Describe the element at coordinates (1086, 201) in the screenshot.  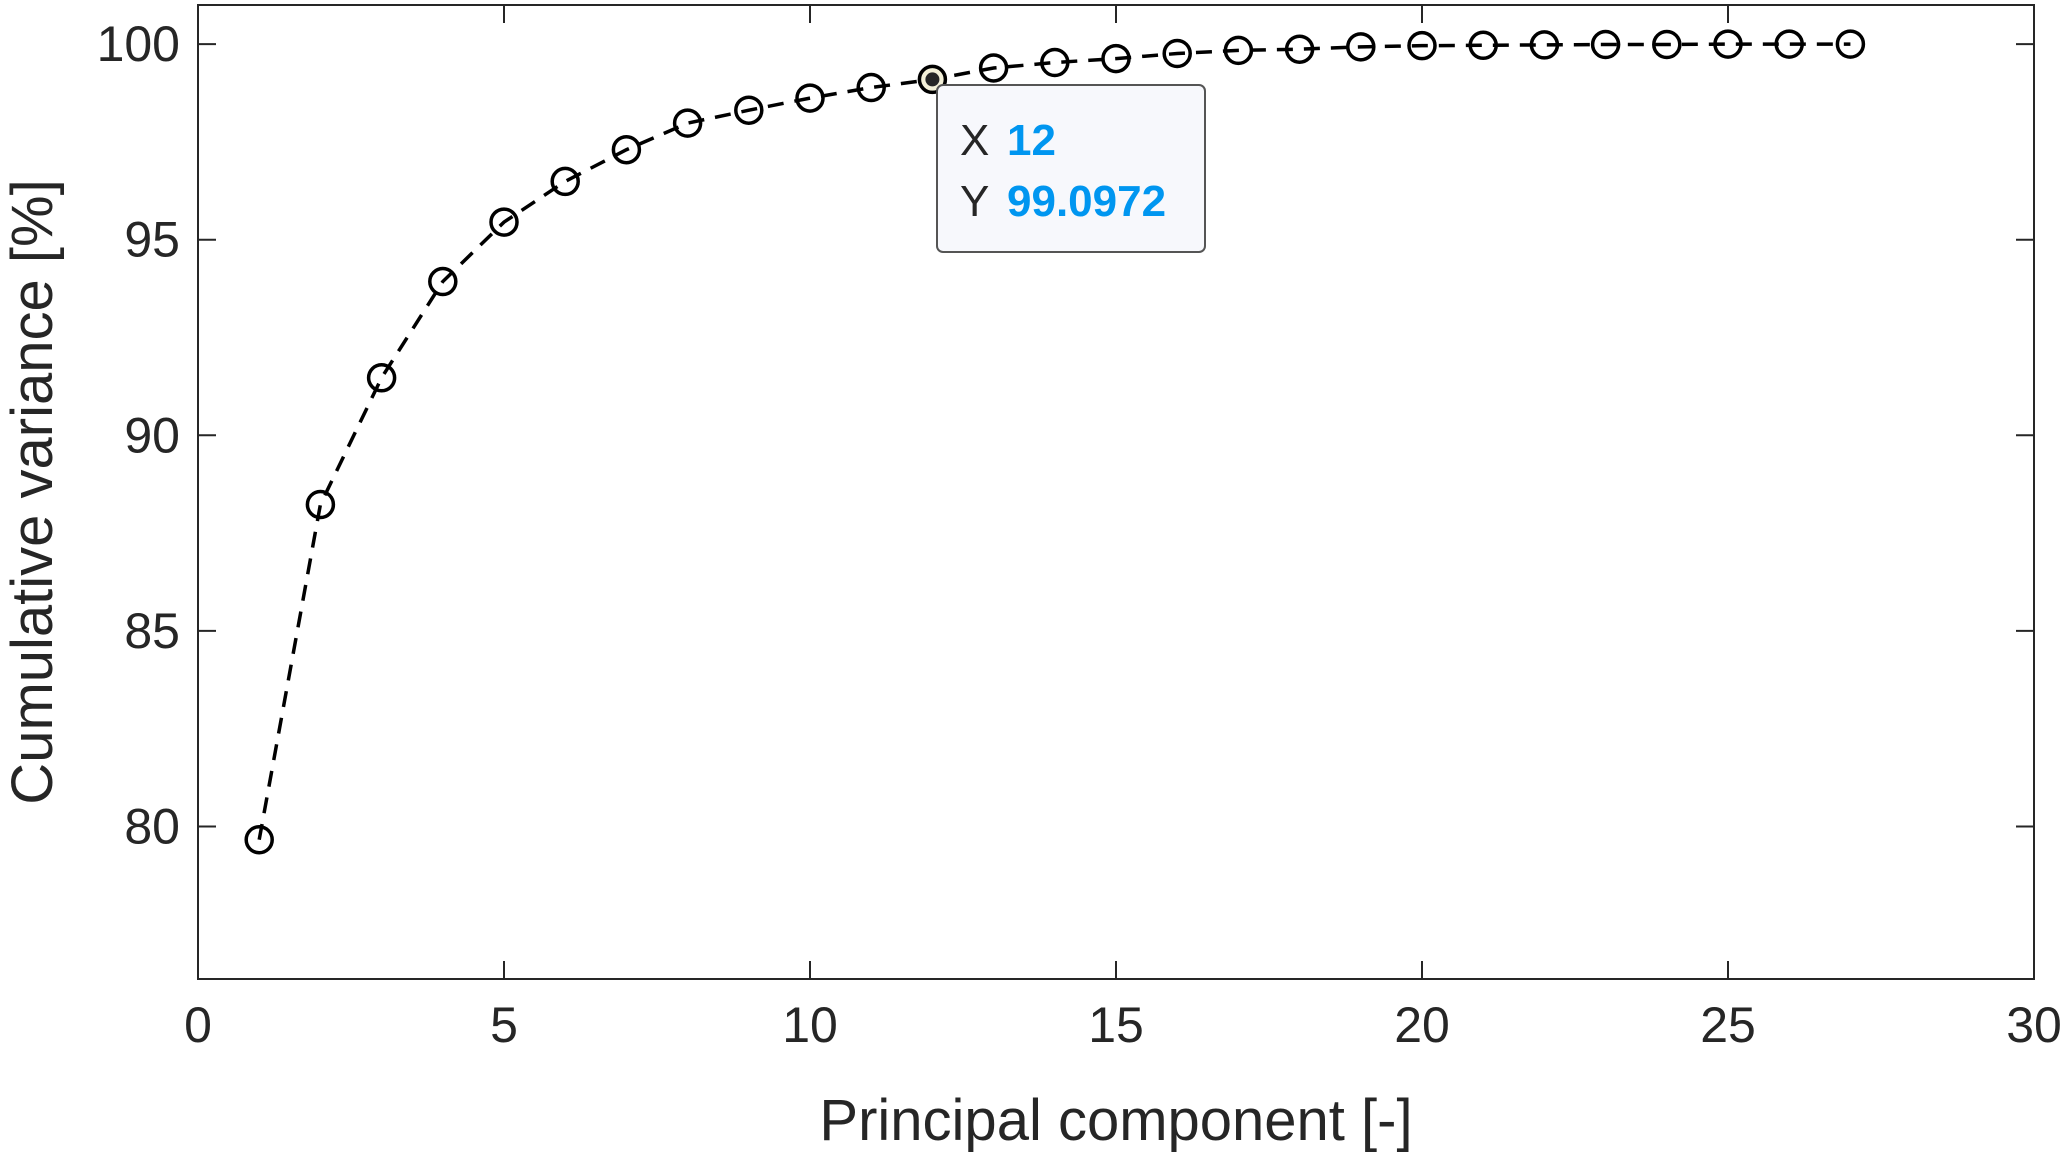
I see `datatip-y-value: 99.0972` at that location.